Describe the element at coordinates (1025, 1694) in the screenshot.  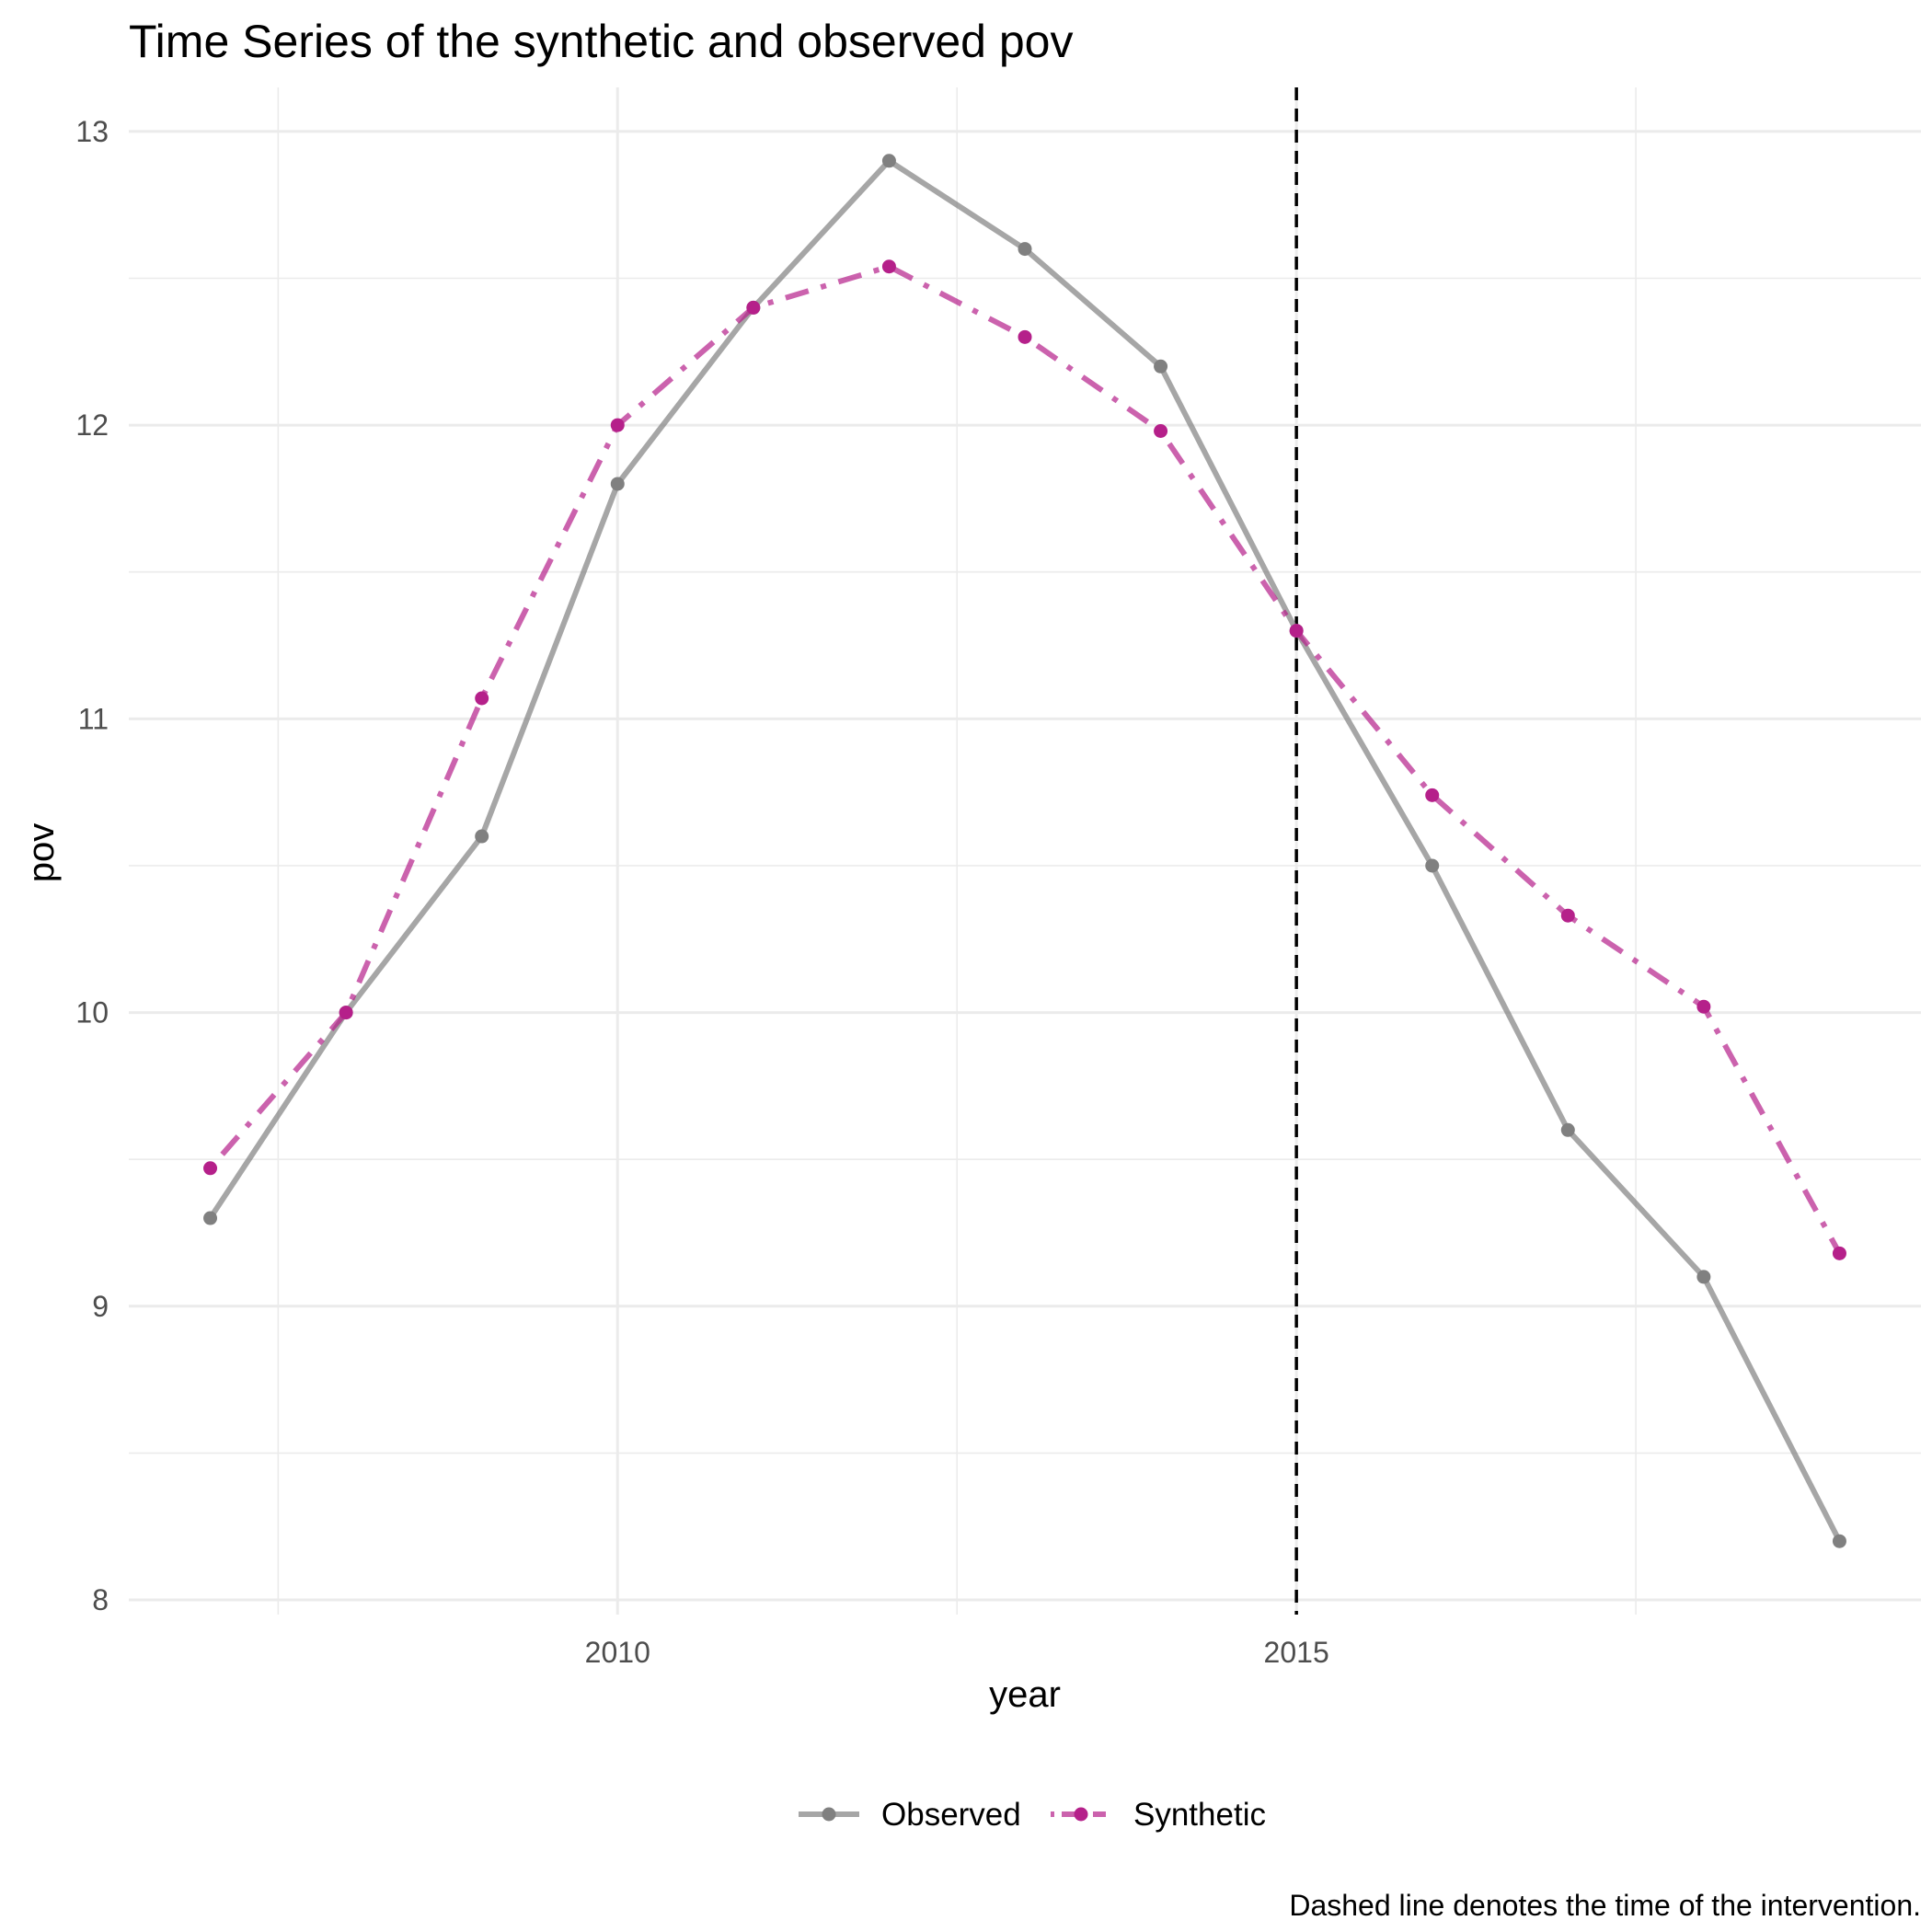
I see `x-axis-label: year` at that location.